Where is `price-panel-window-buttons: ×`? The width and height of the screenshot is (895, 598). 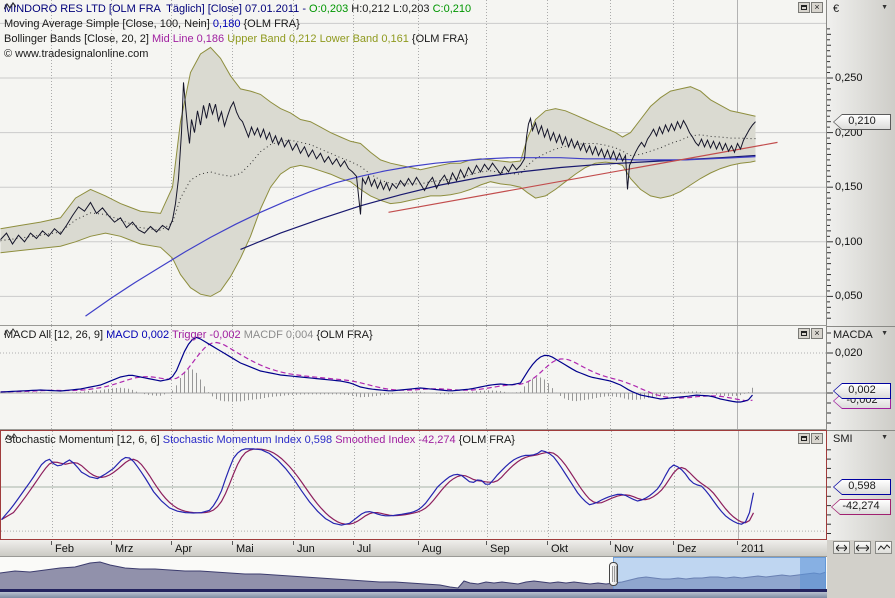
price-panel-window-buttons: × is located at coordinates (810, 8).